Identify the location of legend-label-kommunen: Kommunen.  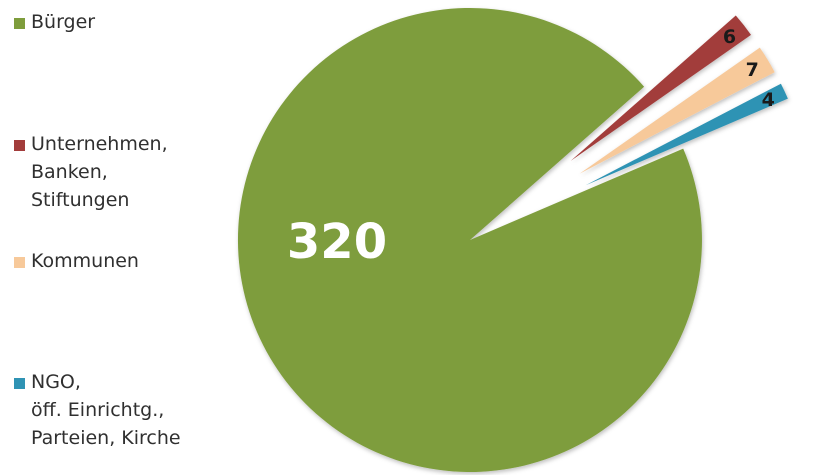
(85, 261).